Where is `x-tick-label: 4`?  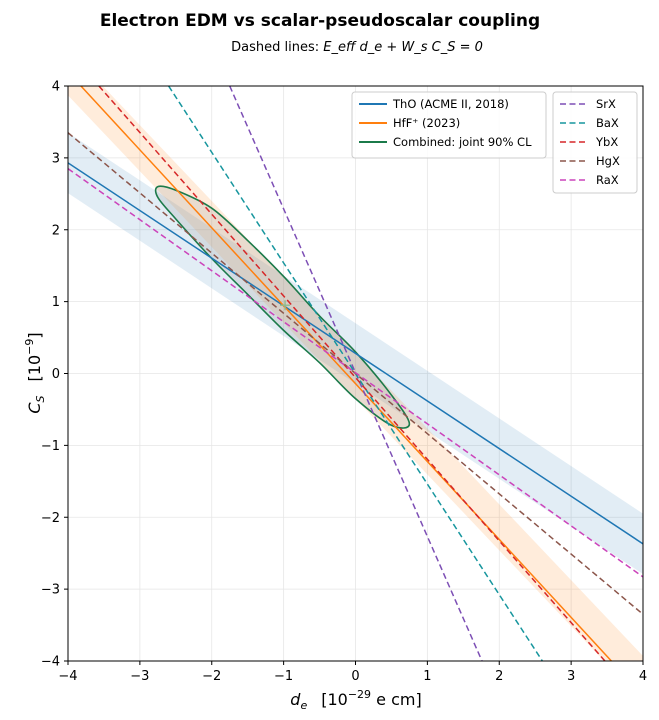 x-tick-label: 4 is located at coordinates (643, 676).